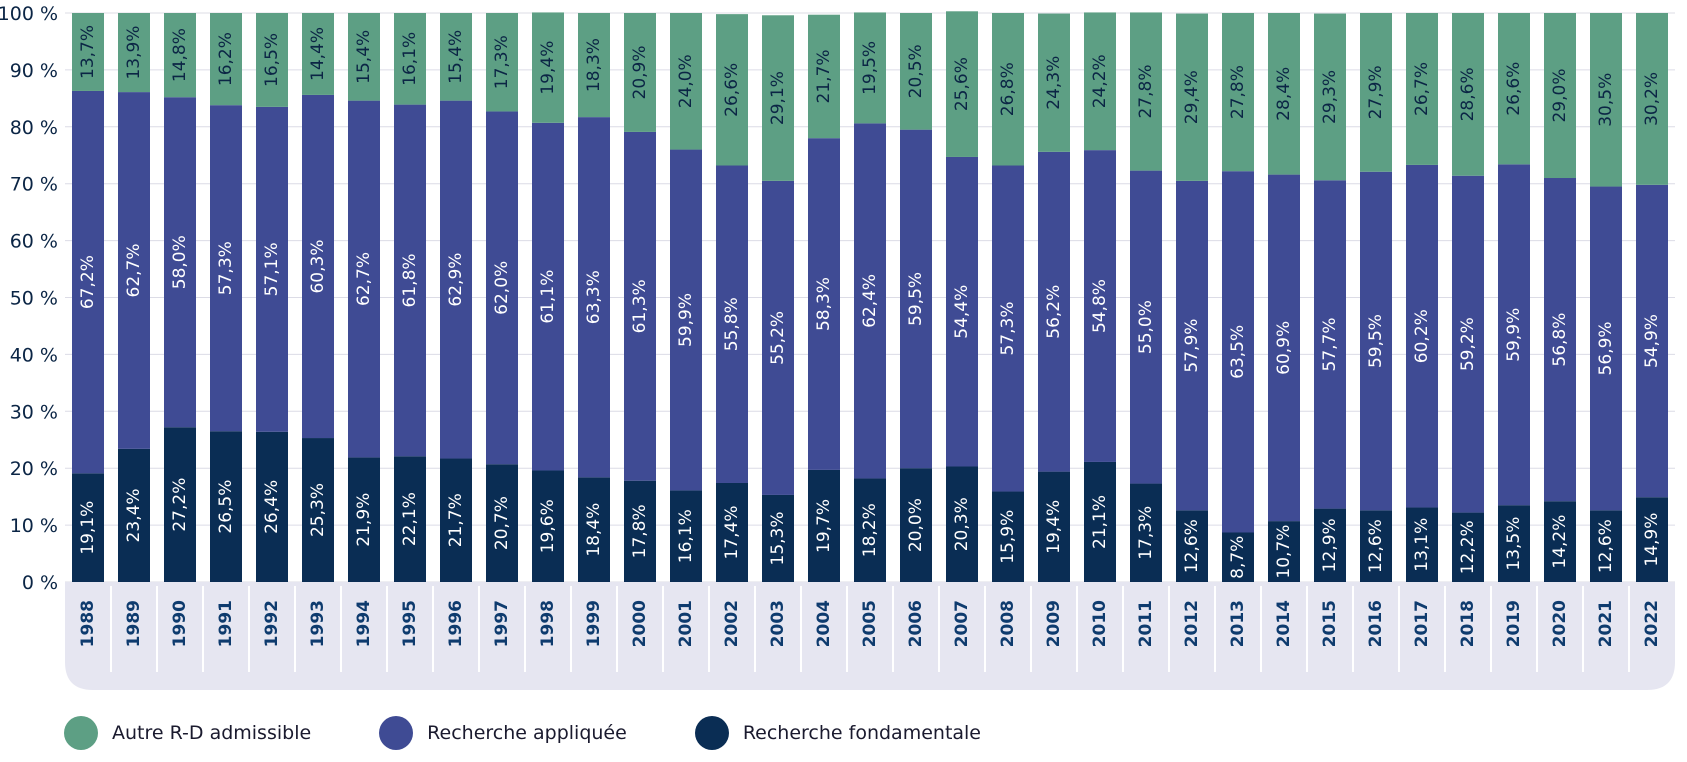 The height and width of the screenshot is (762, 1687). I want to click on data-label: 56,9%, so click(1606, 348).